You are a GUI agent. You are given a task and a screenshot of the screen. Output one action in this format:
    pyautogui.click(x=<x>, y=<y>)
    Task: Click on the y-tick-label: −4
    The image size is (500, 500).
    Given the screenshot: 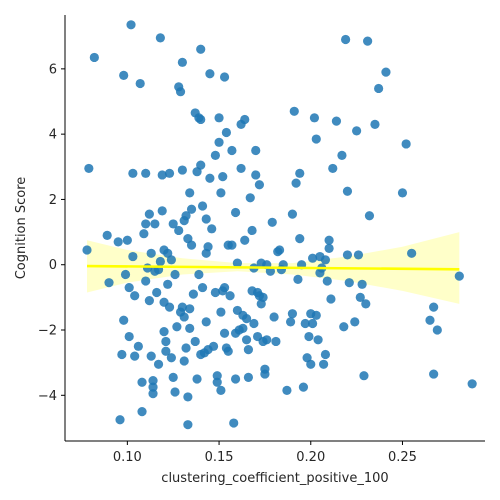 What is the action you would take?
    pyautogui.click(x=47, y=396)
    